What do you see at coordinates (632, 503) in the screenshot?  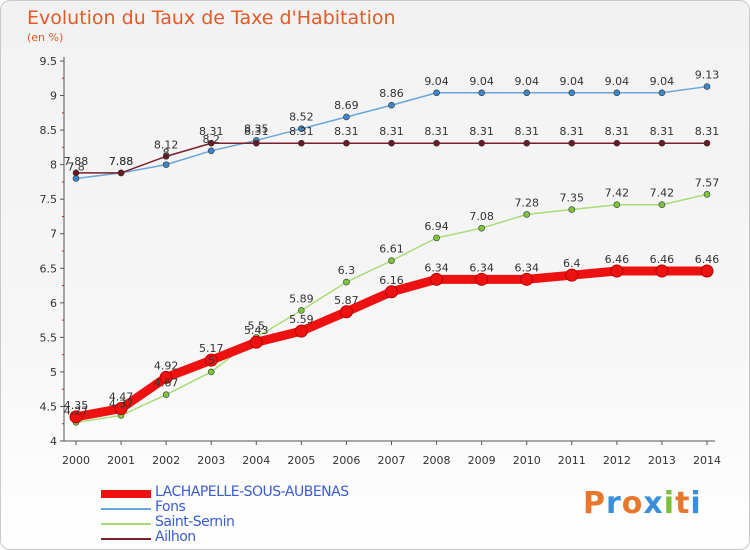 I see `logo-letter: o` at bounding box center [632, 503].